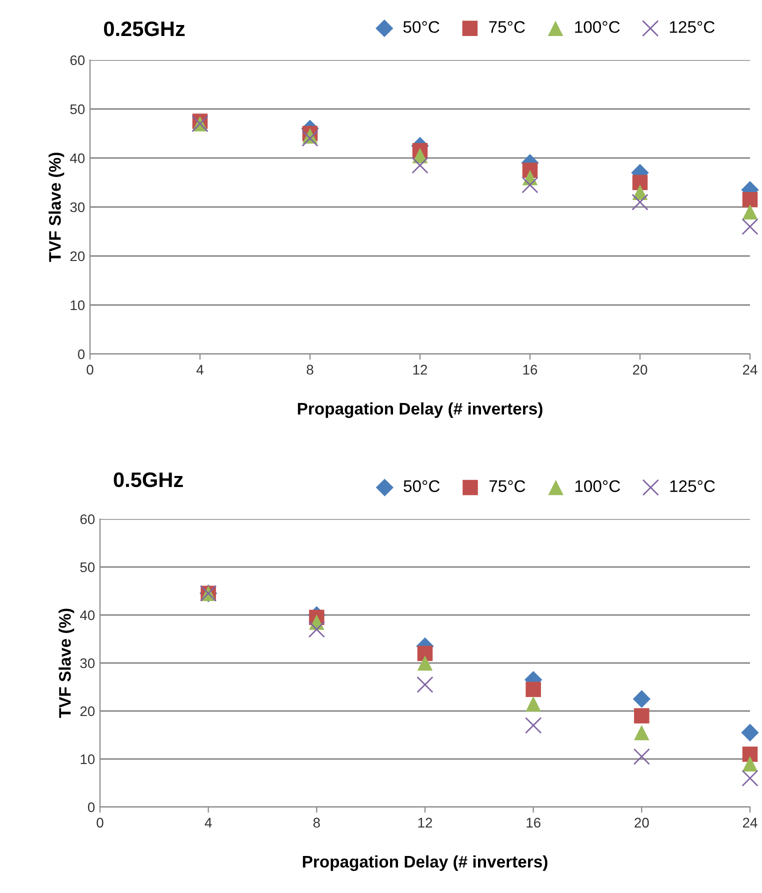 This screenshot has height=893, width=762. What do you see at coordinates (148, 480) in the screenshot?
I see `chart-title: 0.5GHz` at bounding box center [148, 480].